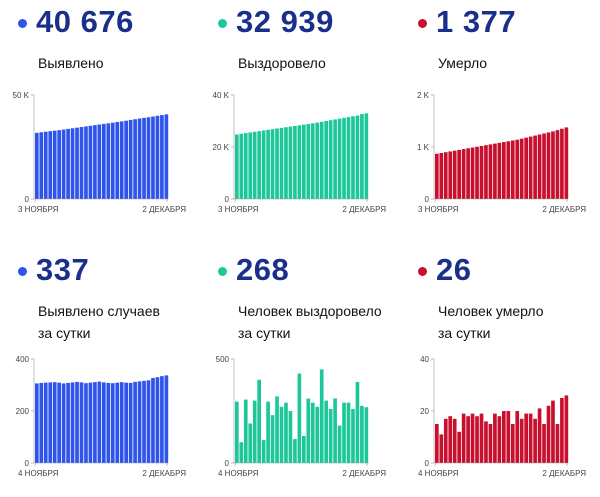  I want to click on chart-total-recovered: 0 20 K 40 K 3 НОЯБРЯ 2 ДЕКАБРЯ, so click(300, 152).